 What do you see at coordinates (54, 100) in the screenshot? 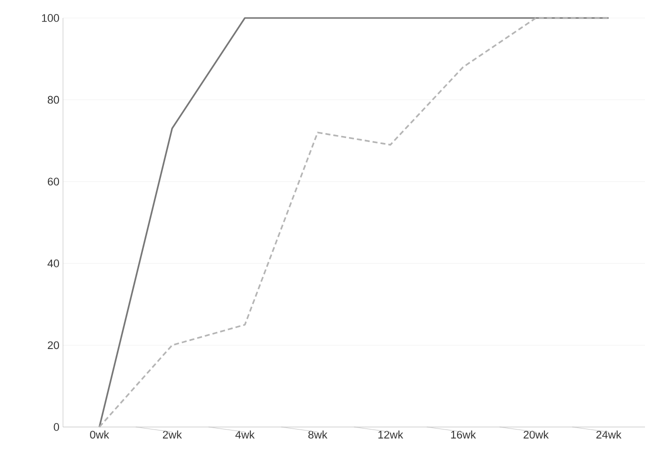
I see `y-tick-label: 80` at bounding box center [54, 100].